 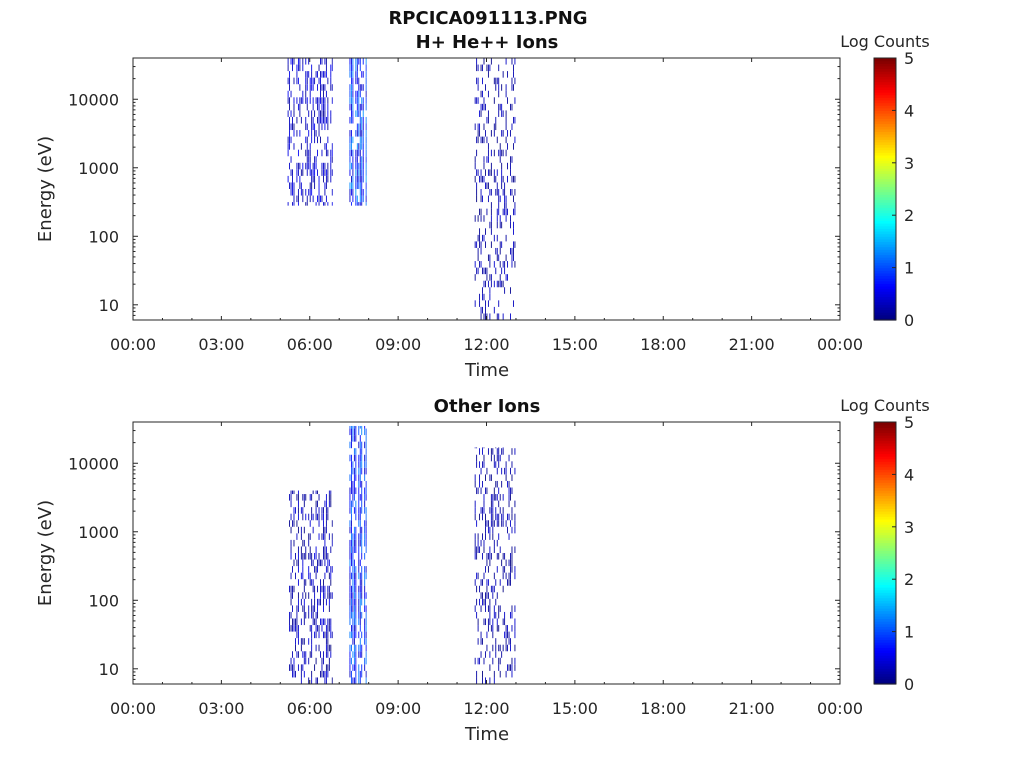 I want to click on colorbar-frame, so click(x=885, y=189).